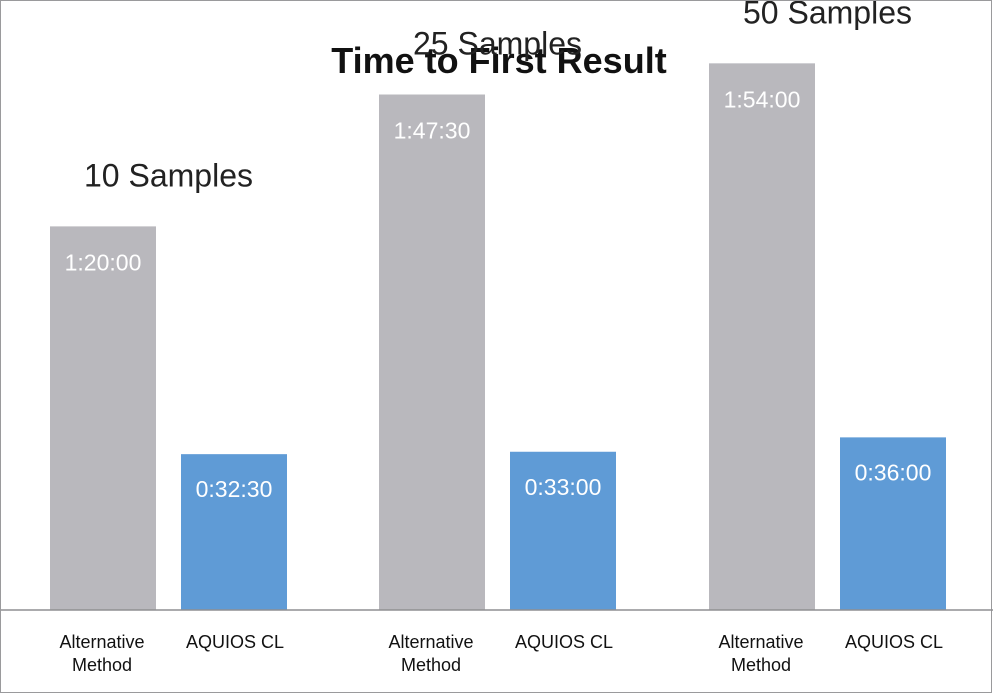 This screenshot has width=994, height=695. What do you see at coordinates (234, 489) in the screenshot?
I see `bar-value-label: 0:32:30` at bounding box center [234, 489].